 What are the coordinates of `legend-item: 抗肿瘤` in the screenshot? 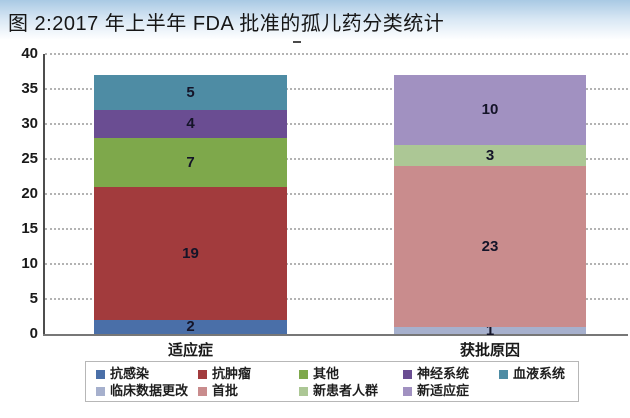 It's located at (224, 374).